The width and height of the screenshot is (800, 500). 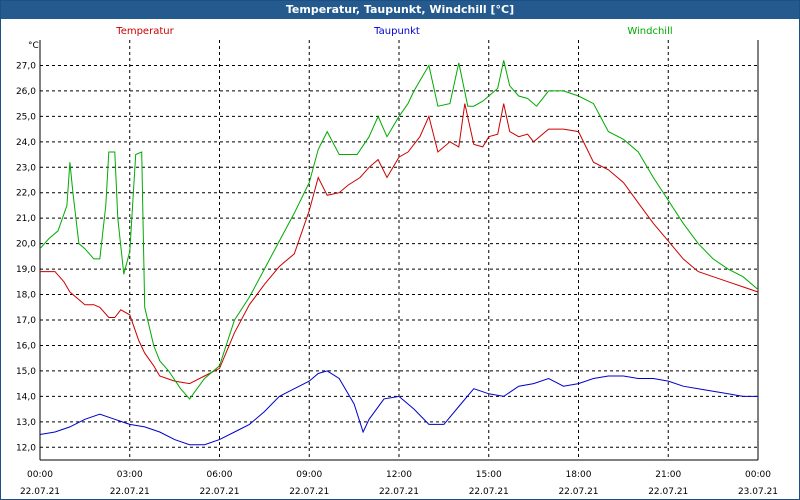 I want to click on x-tick-time-label: 18:00, so click(x=579, y=475).